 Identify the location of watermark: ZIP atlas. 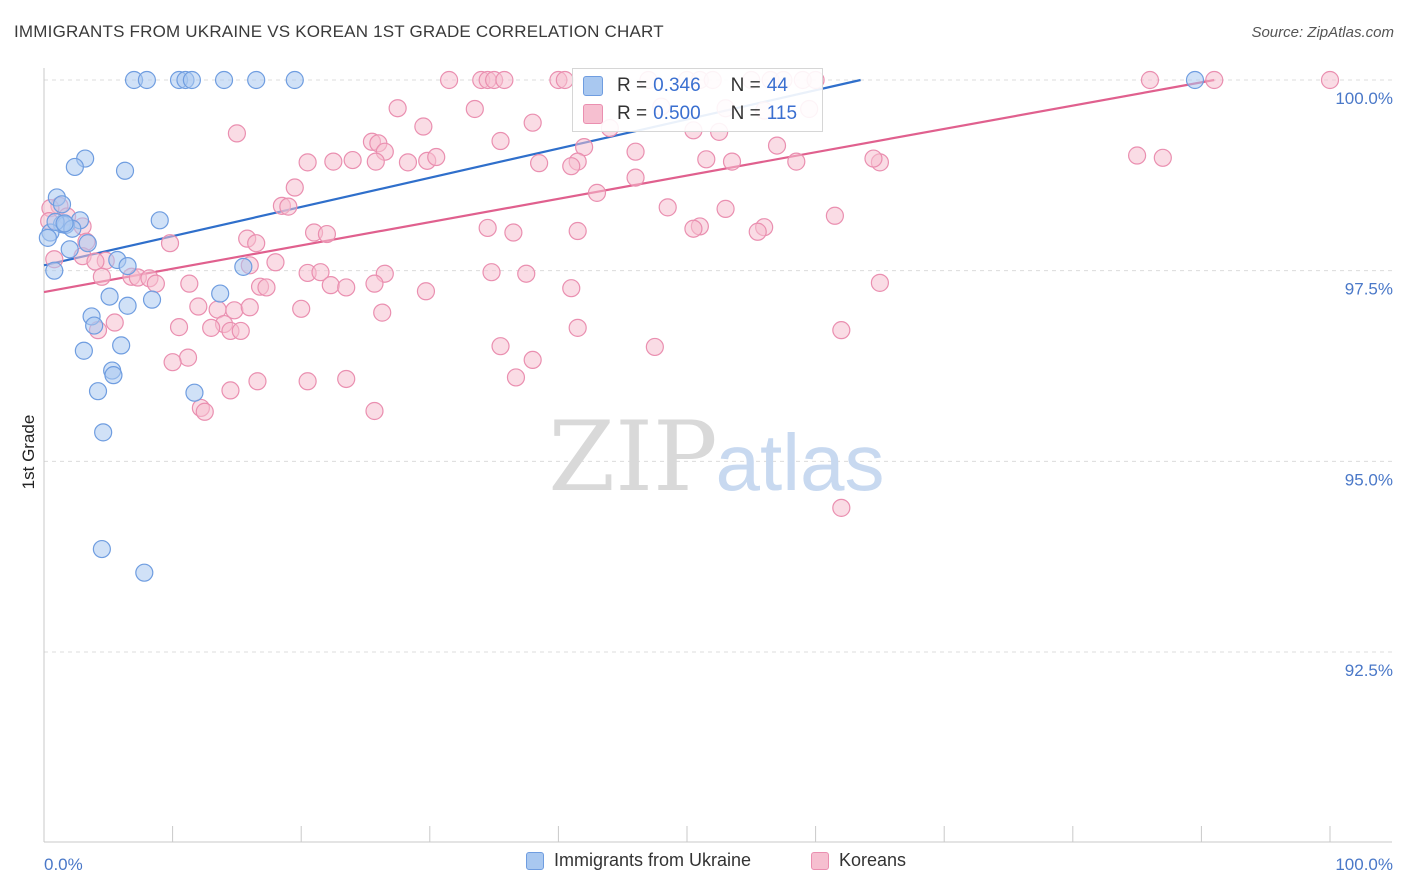
(716, 457).